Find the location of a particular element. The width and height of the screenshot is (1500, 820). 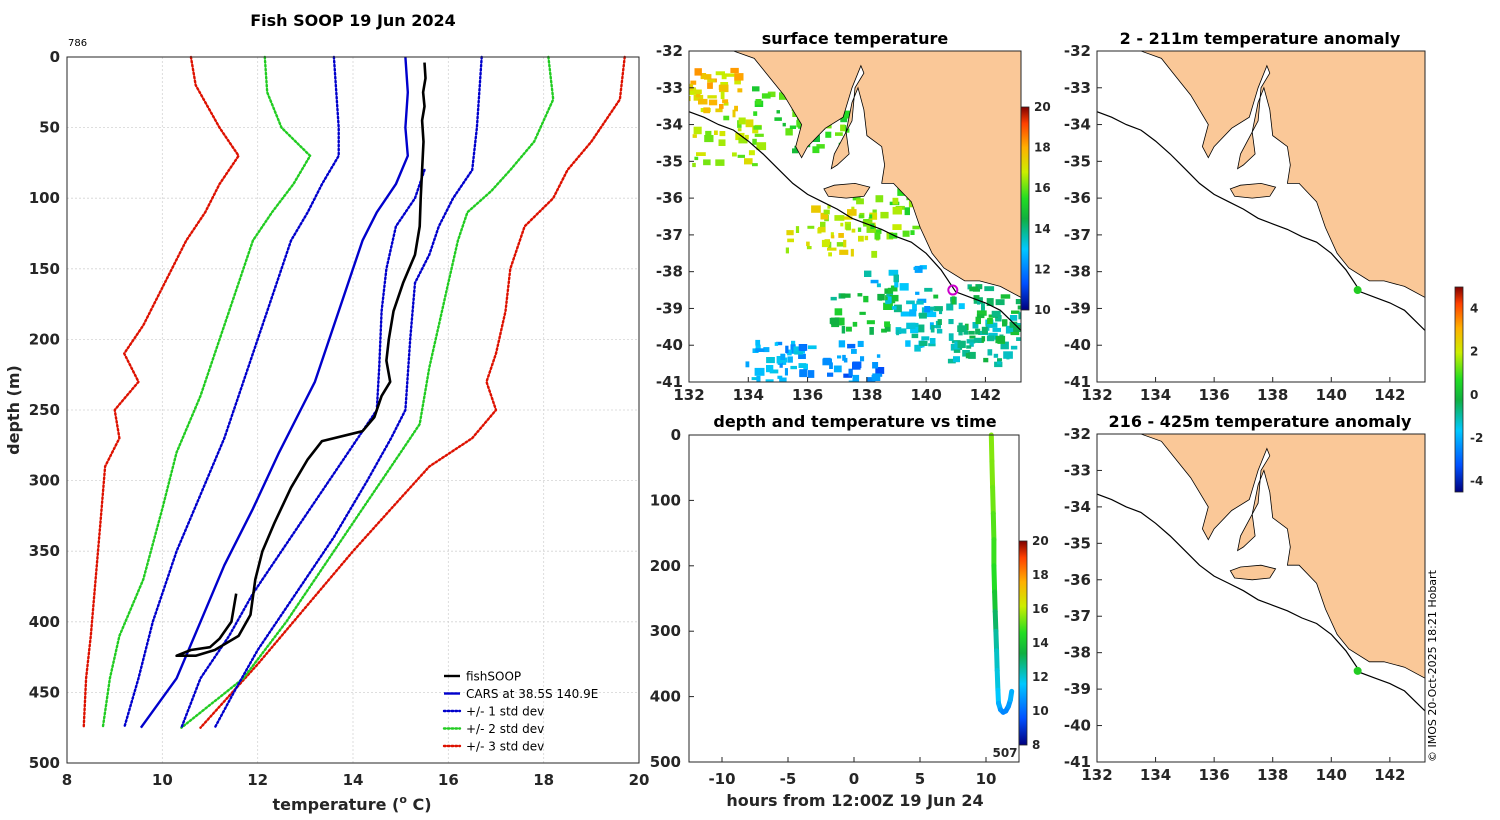

sst-colorbar-tick-1: 12 is located at coordinates (1042, 269).